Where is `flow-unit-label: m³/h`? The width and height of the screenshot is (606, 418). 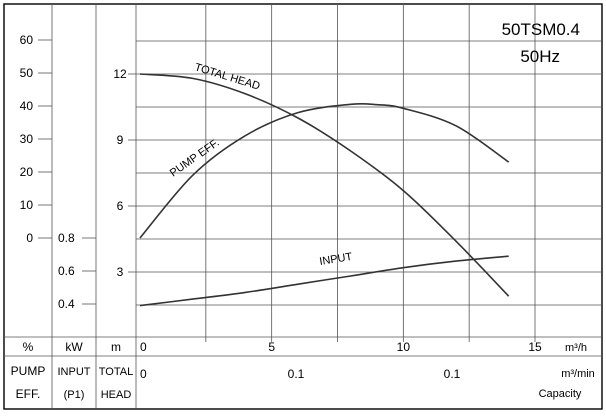 flow-unit-label: m³/h is located at coordinates (576, 348).